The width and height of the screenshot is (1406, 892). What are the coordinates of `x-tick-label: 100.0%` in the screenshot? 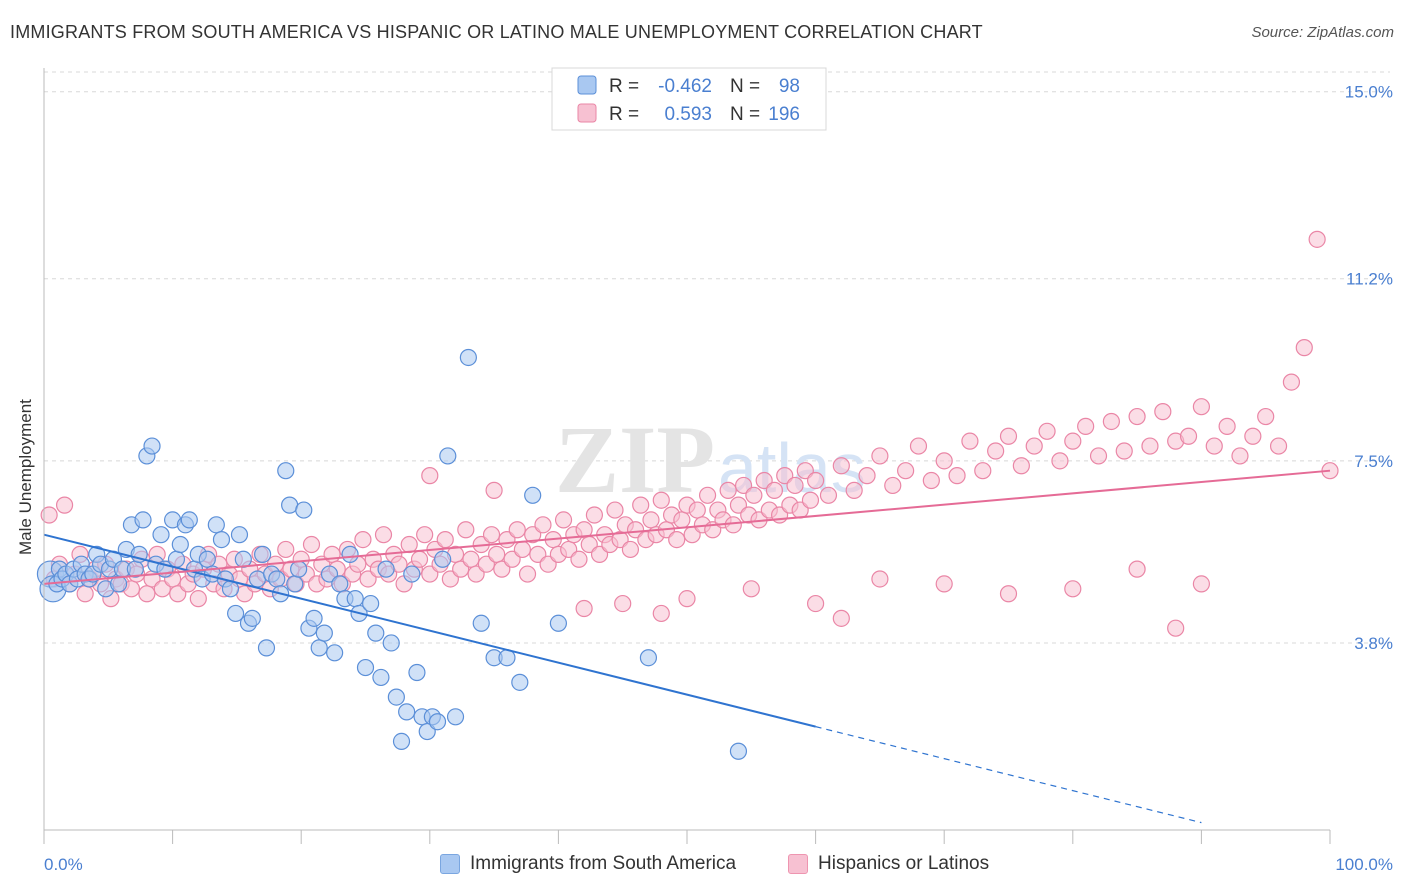 It's located at (1364, 864).